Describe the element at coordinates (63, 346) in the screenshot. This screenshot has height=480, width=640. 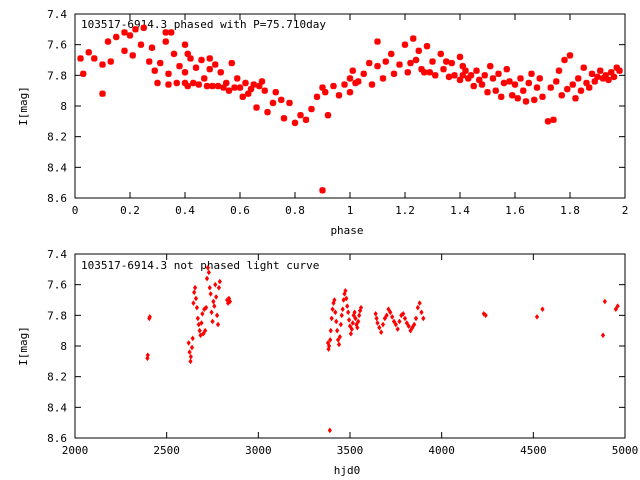
I see `y-tick-label: 8` at that location.